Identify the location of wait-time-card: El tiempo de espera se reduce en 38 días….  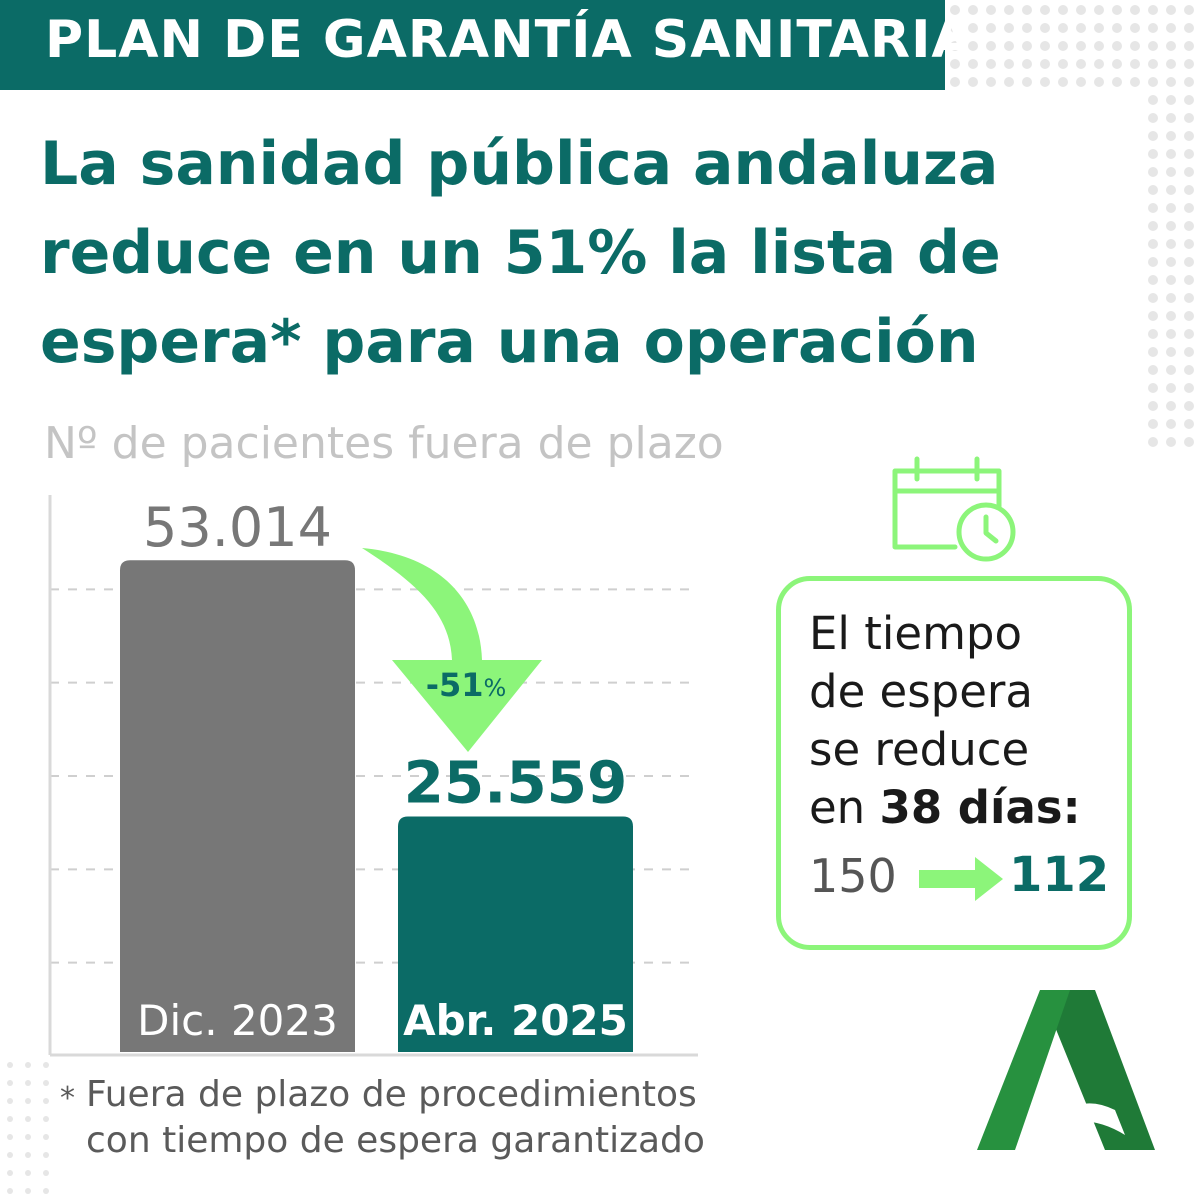
(954, 763).